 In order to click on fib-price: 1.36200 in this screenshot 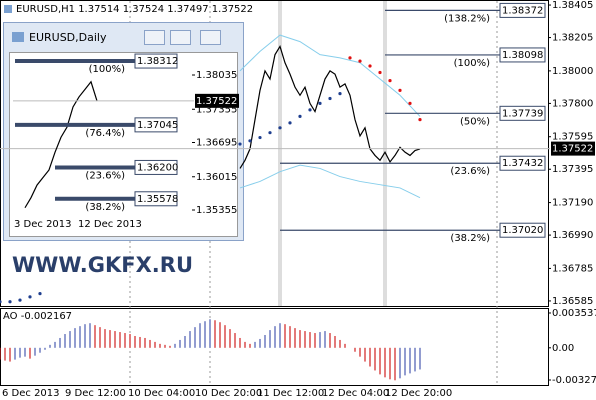, I will do `click(157, 167)`.